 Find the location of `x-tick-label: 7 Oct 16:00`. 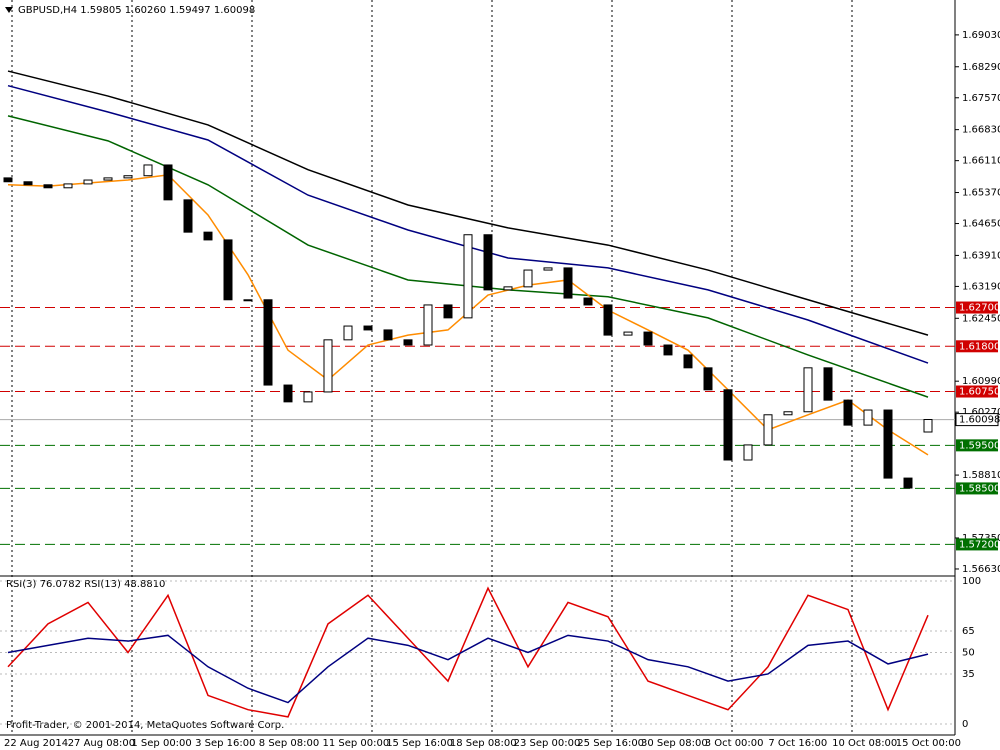

x-tick-label: 7 Oct 16:00 is located at coordinates (797, 743).